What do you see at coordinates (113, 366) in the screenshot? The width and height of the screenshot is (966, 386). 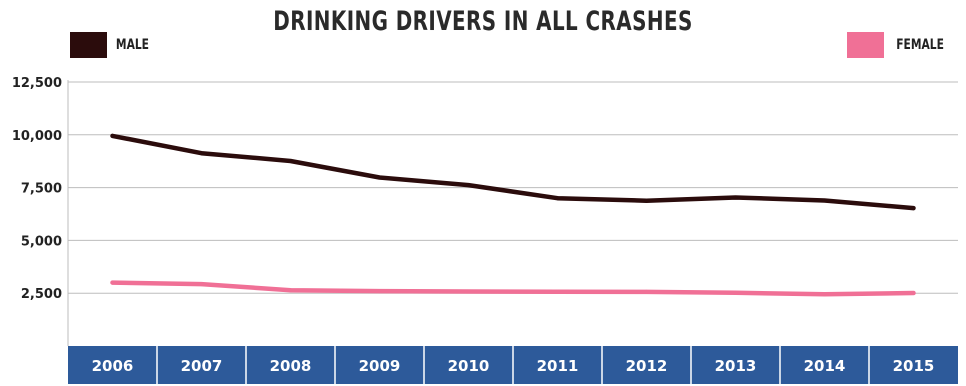 I see `x-tick-label: 2006` at bounding box center [113, 366].